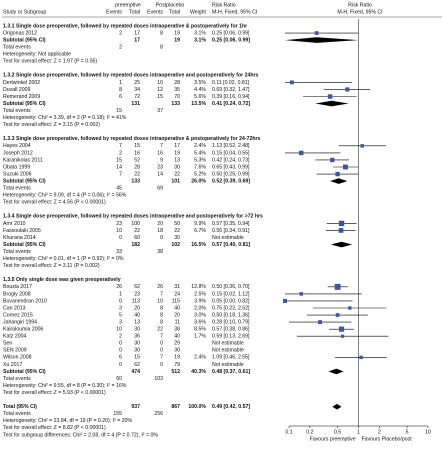  I want to click on study-weight: 9.9%, so click(200, 224).